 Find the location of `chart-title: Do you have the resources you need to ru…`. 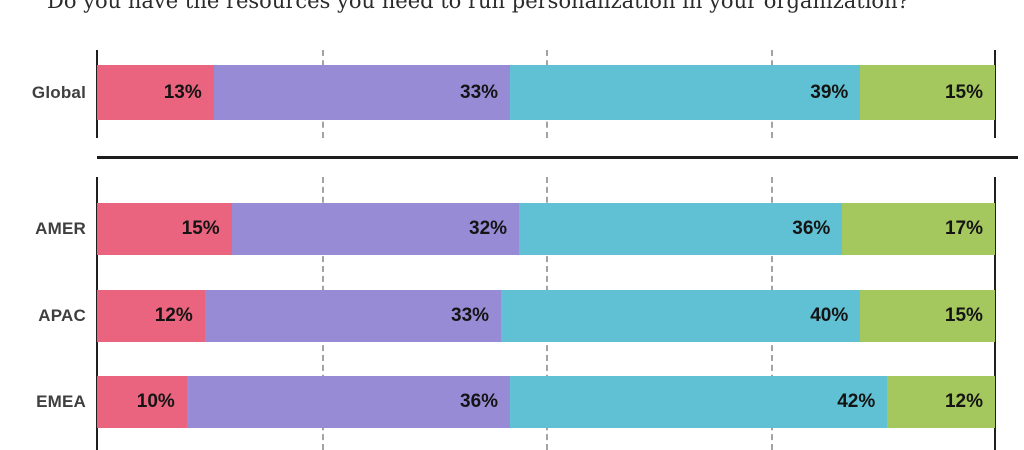

chart-title: Do you have the resources you need to ru… is located at coordinates (478, 6).